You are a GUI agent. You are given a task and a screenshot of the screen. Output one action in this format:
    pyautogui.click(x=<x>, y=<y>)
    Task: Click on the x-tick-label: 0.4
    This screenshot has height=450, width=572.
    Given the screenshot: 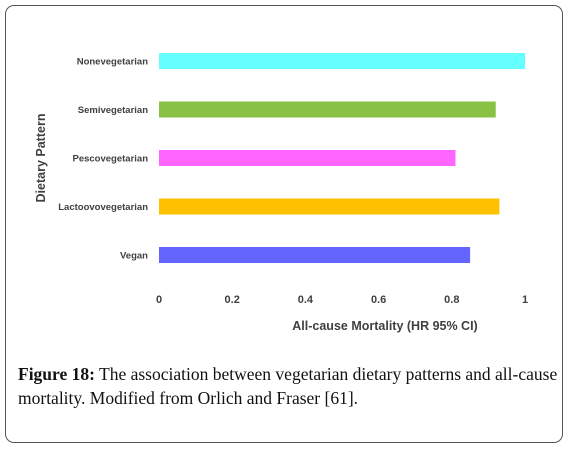 What is the action you would take?
    pyautogui.click(x=306, y=300)
    